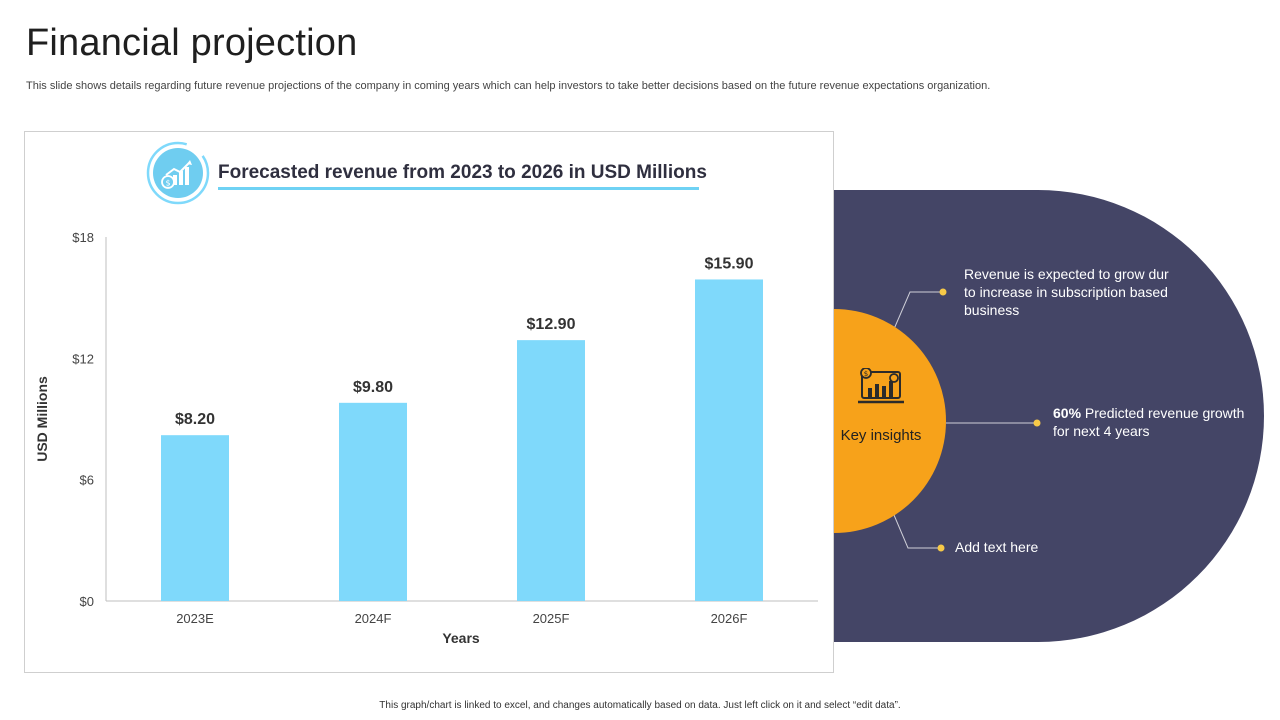 The width and height of the screenshot is (1280, 720). What do you see at coordinates (997, 547) in the screenshot?
I see `insight-item-3: Add text here` at bounding box center [997, 547].